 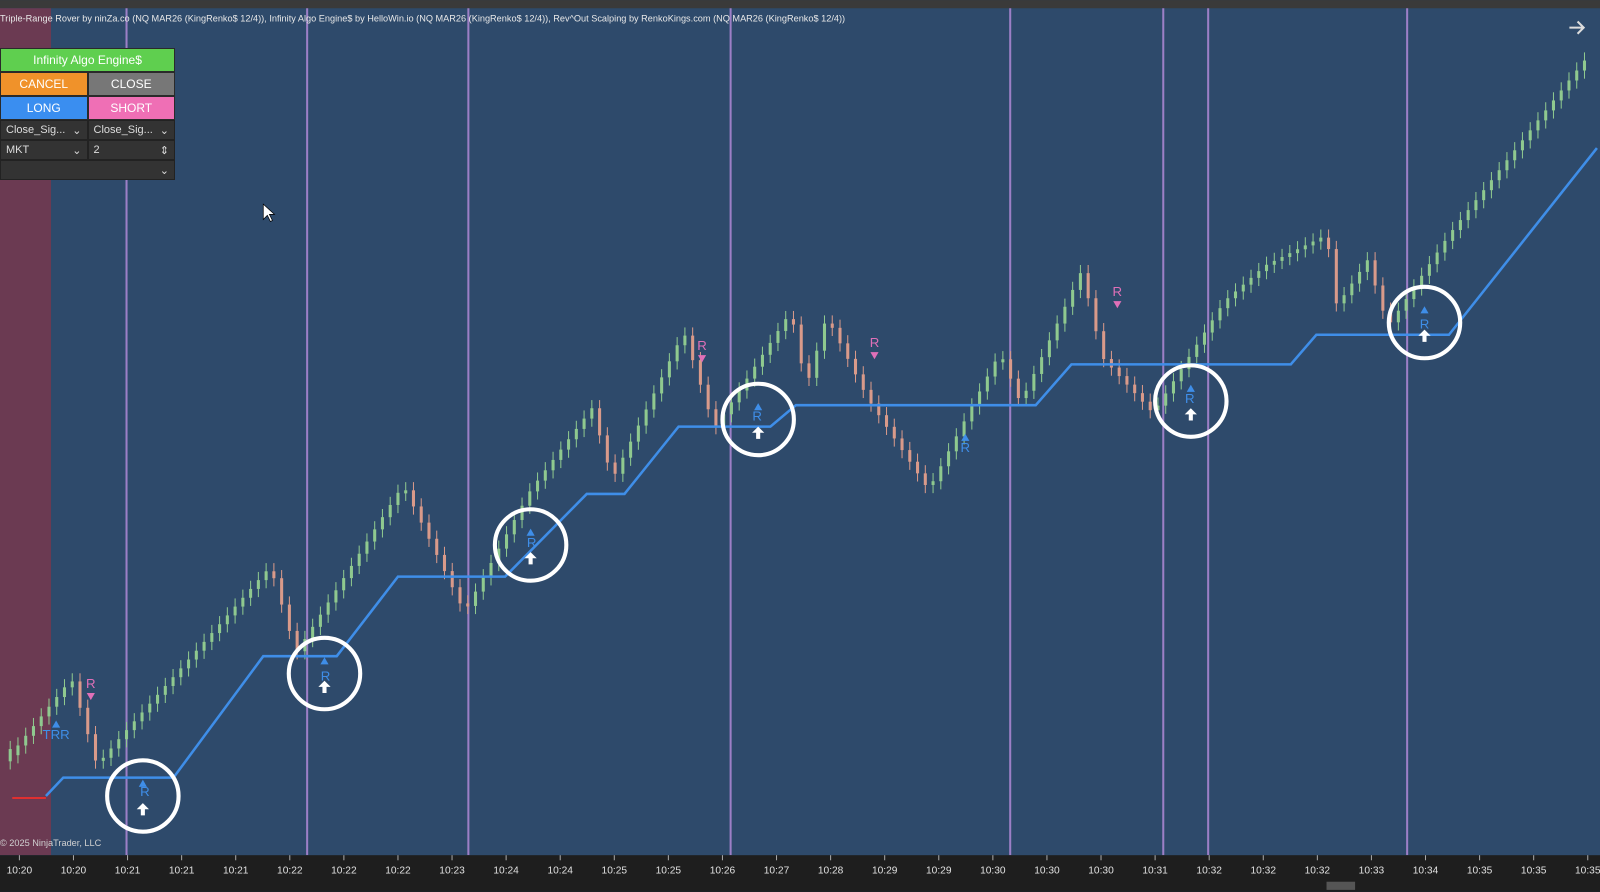 What do you see at coordinates (269, 212) in the screenshot?
I see `mouse-cursor` at bounding box center [269, 212].